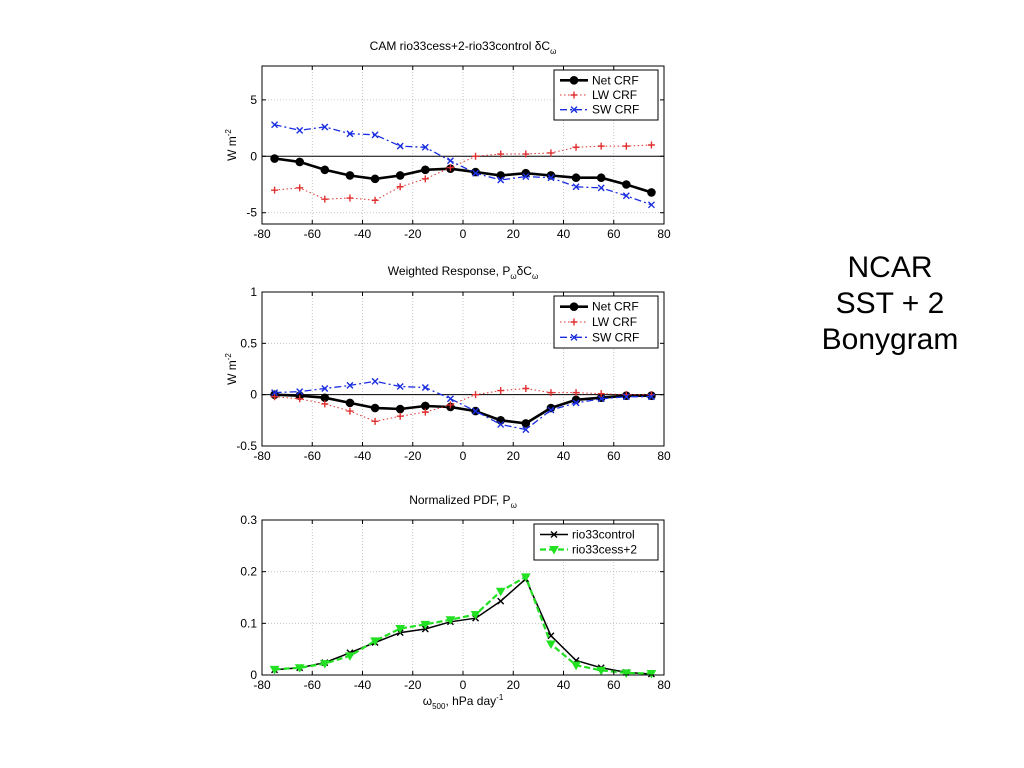 This screenshot has height=768, width=1024. What do you see at coordinates (439, 706) in the screenshot?
I see `x-axis-label-subscript: 500` at bounding box center [439, 706].